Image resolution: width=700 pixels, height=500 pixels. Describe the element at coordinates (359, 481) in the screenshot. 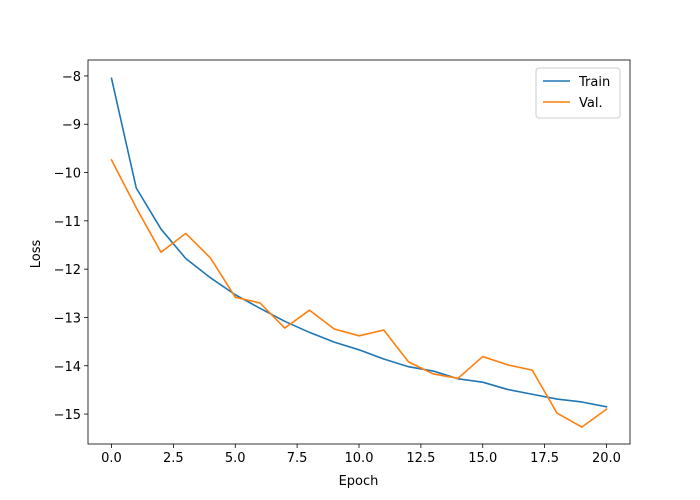

I see `x-axis-label: Epoch` at that location.